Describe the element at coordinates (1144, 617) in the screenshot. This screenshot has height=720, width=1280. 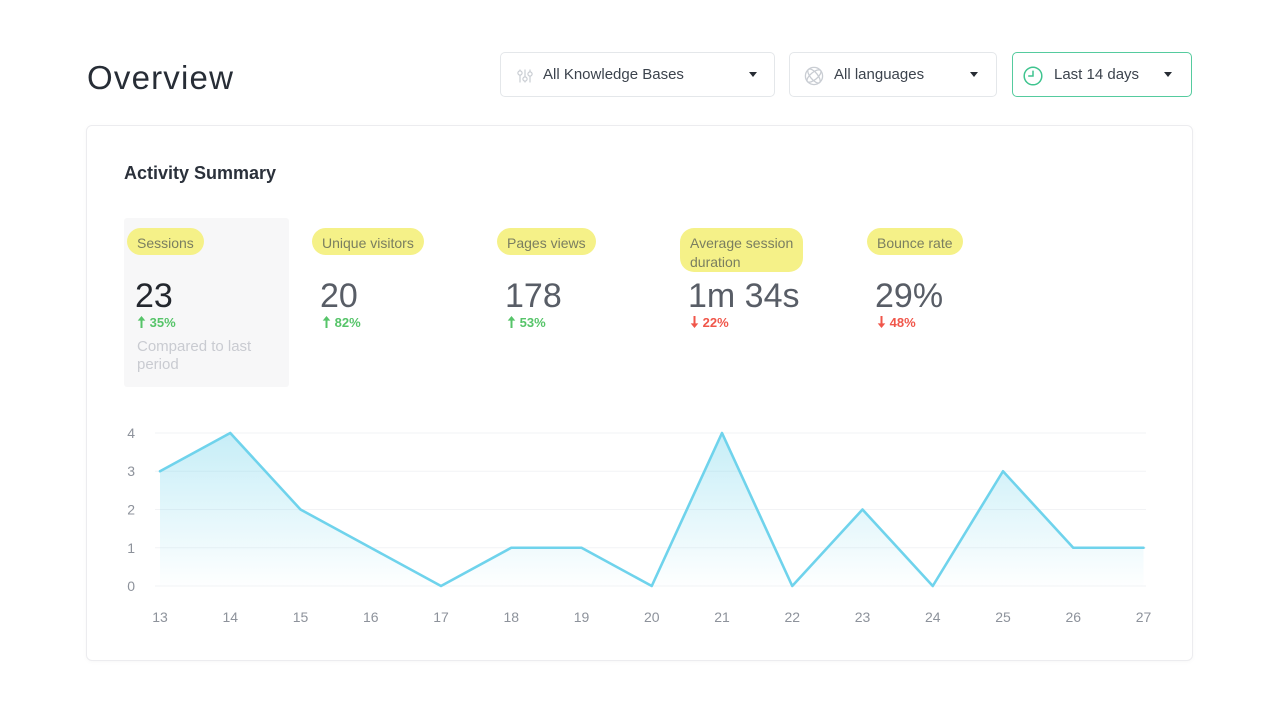
I see `svg-text: 27` at that location.